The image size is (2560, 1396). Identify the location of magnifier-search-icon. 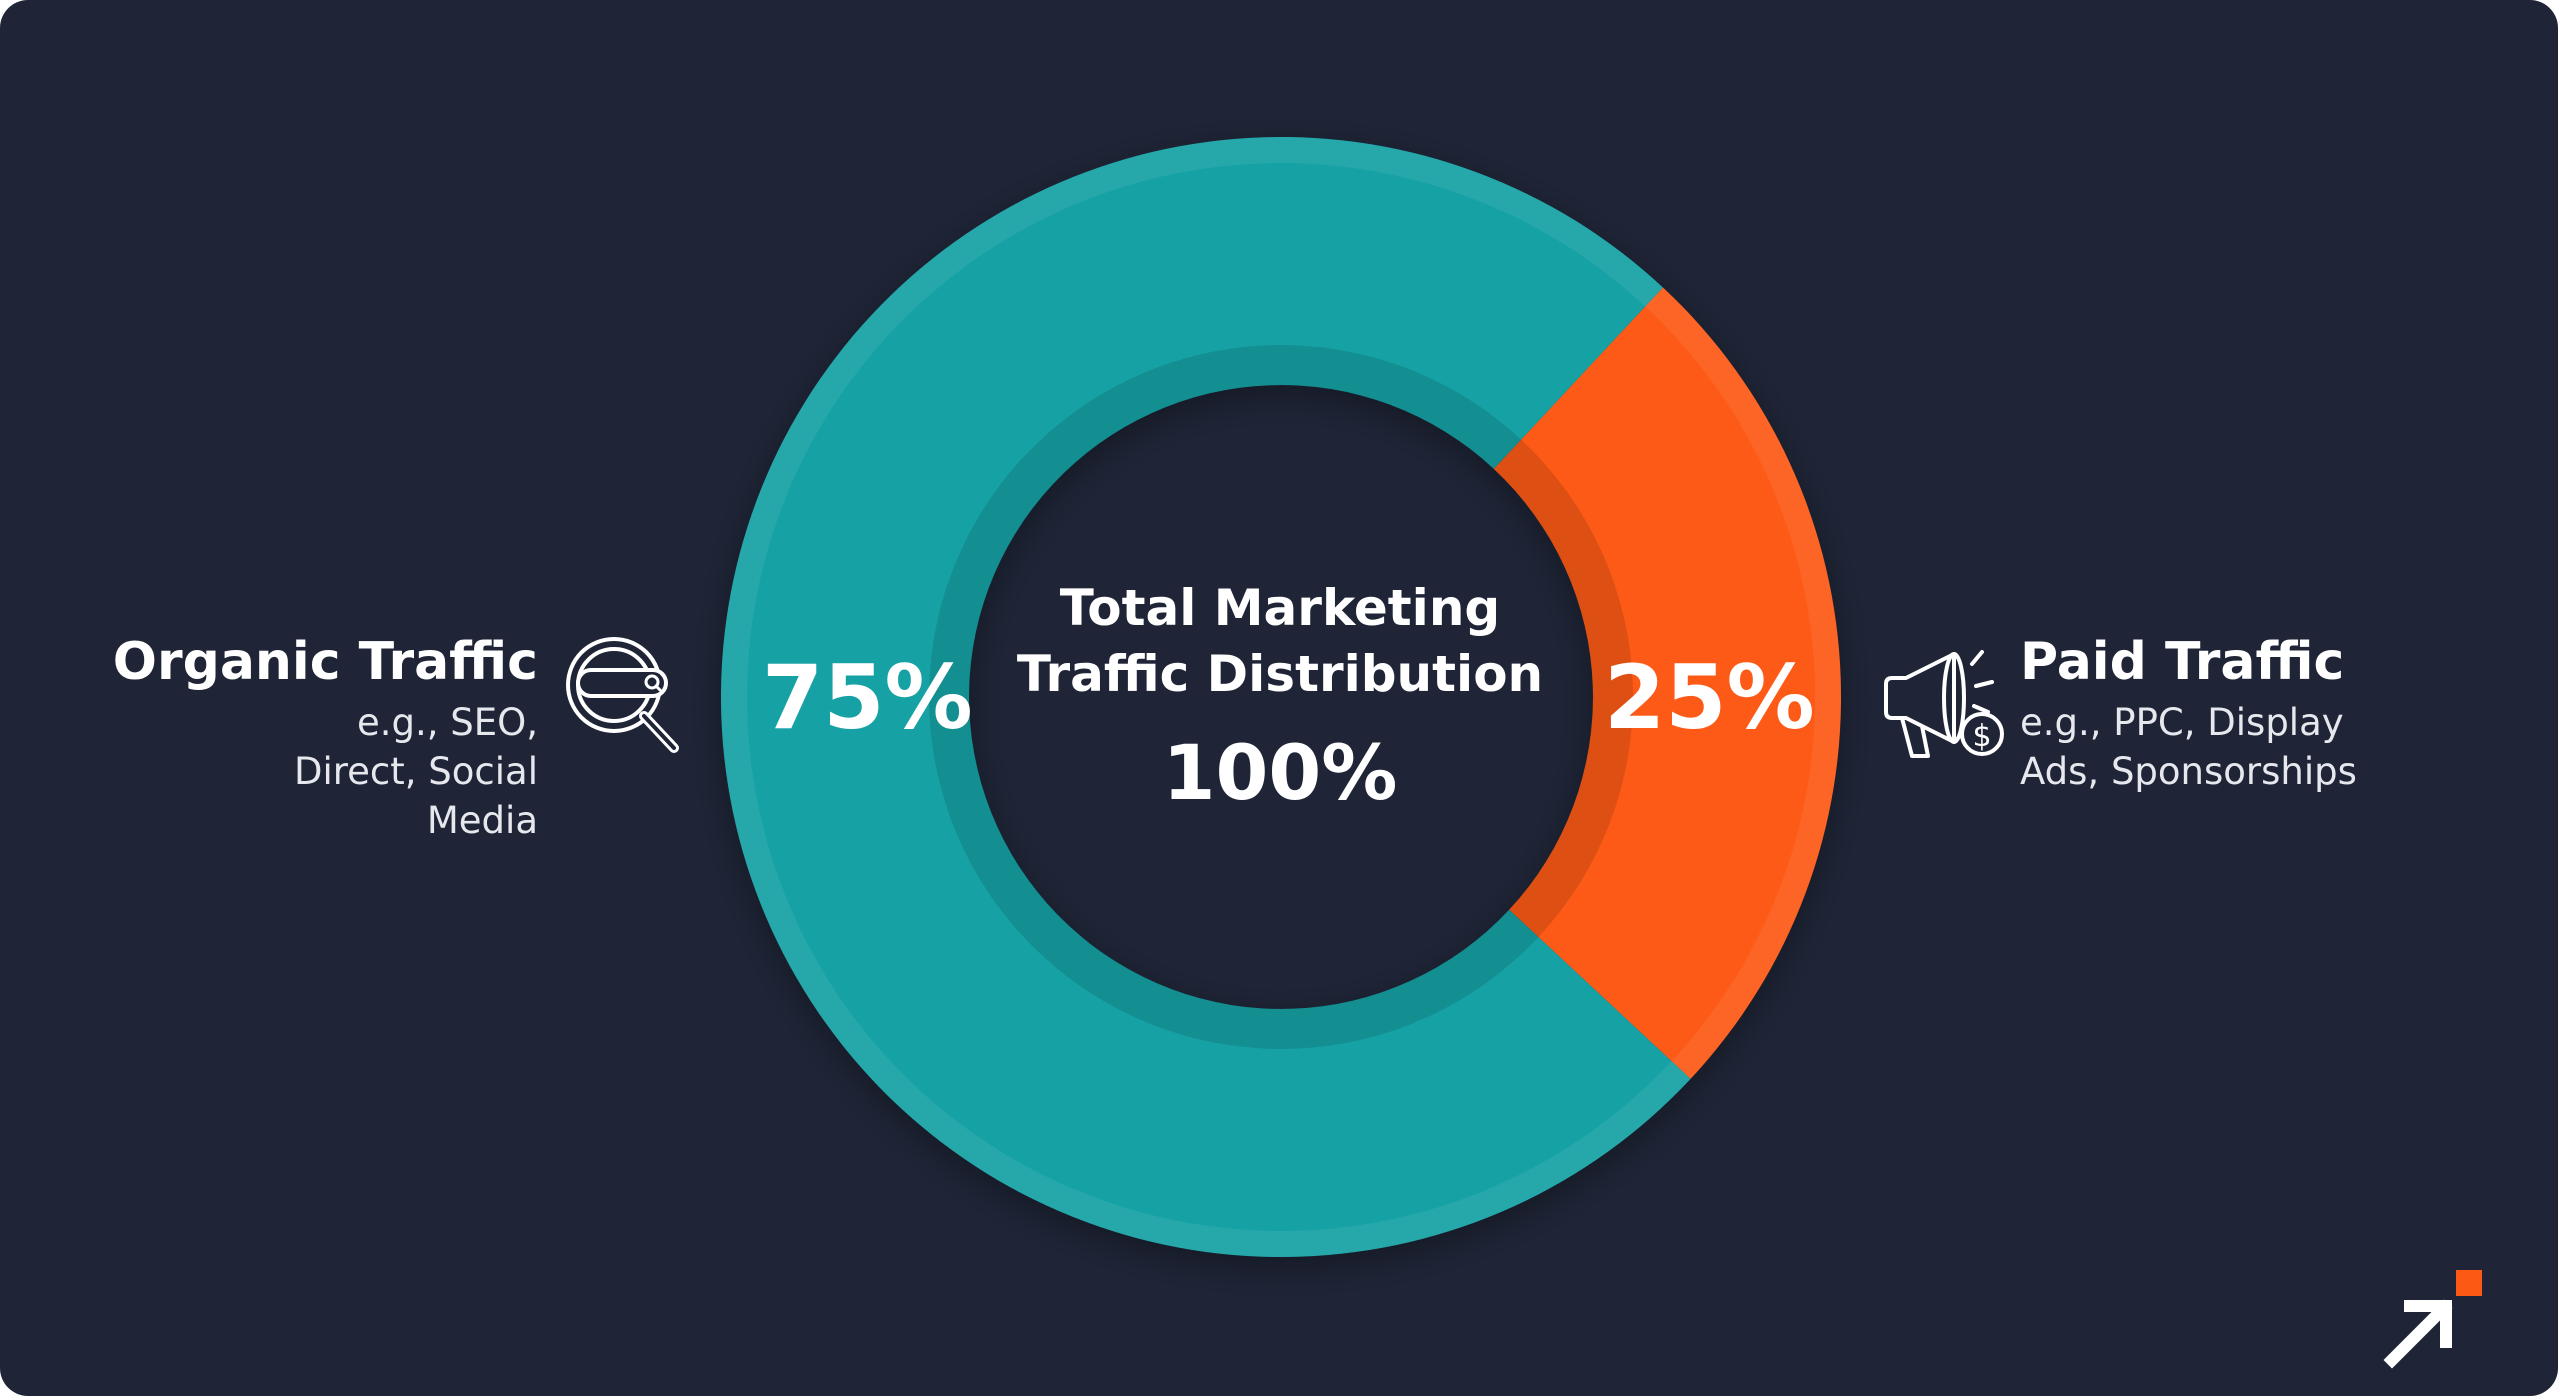
(622, 695).